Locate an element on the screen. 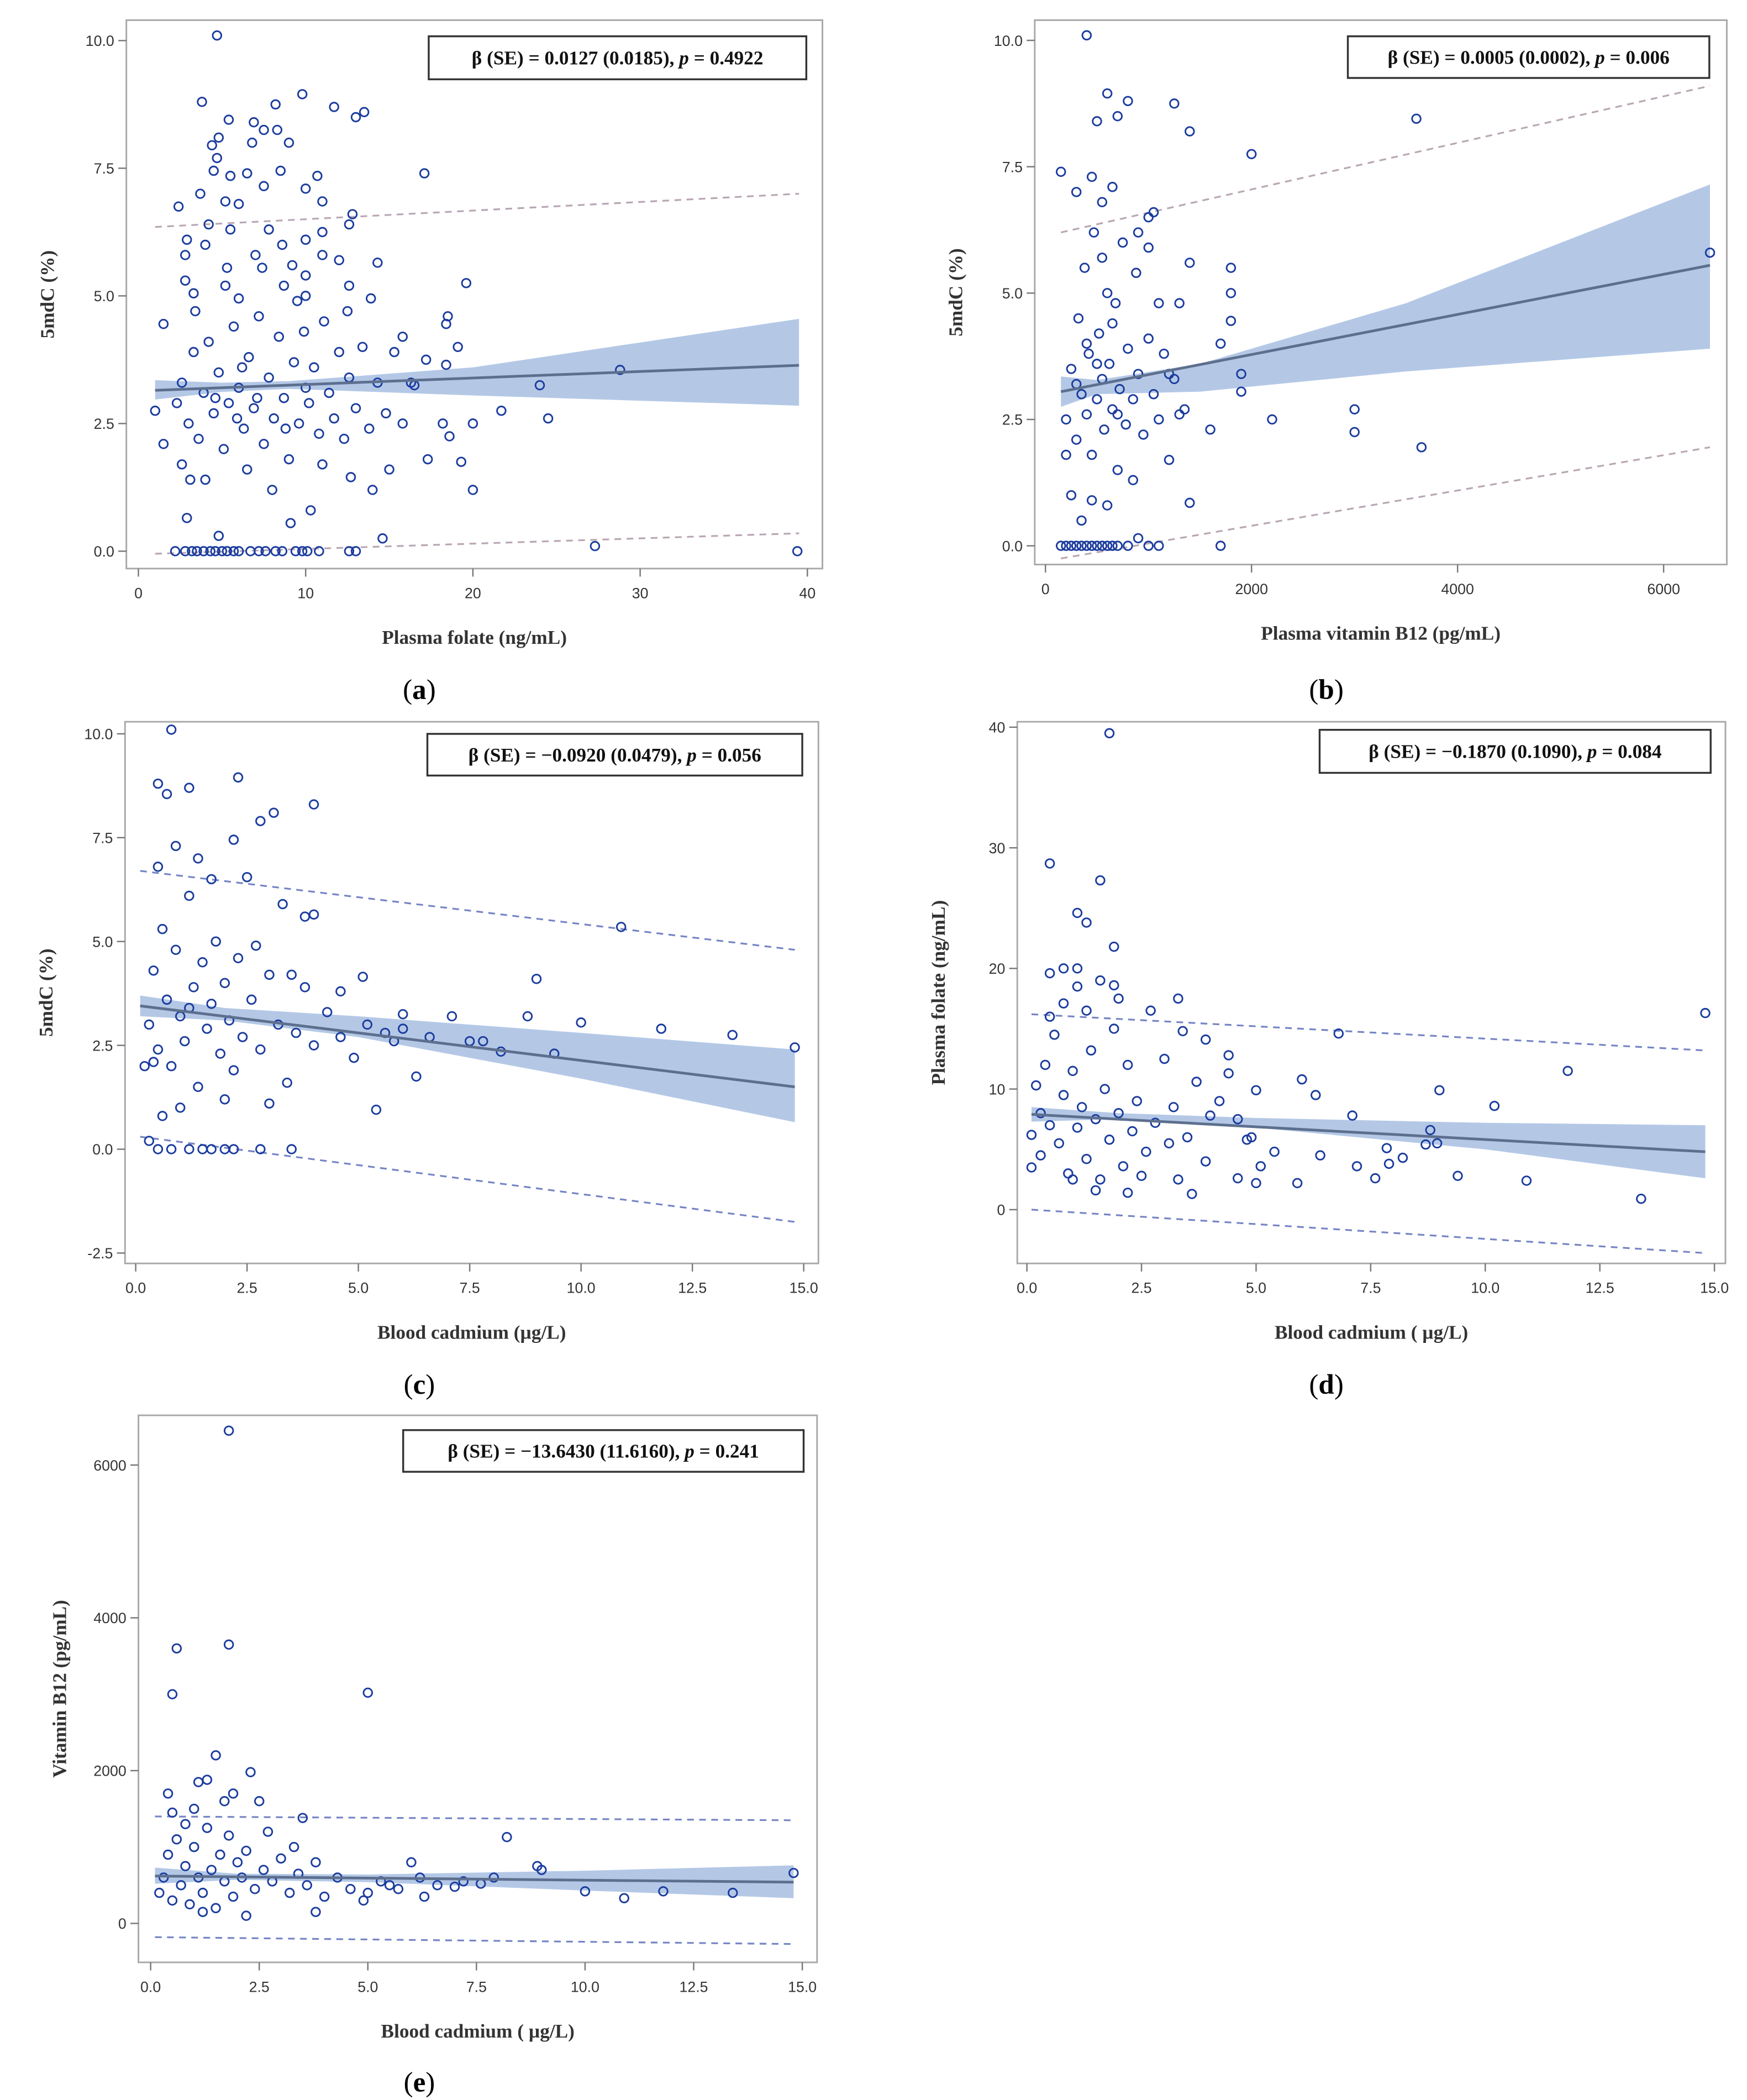  x-tick-label: 7.5 is located at coordinates (470, 1288).